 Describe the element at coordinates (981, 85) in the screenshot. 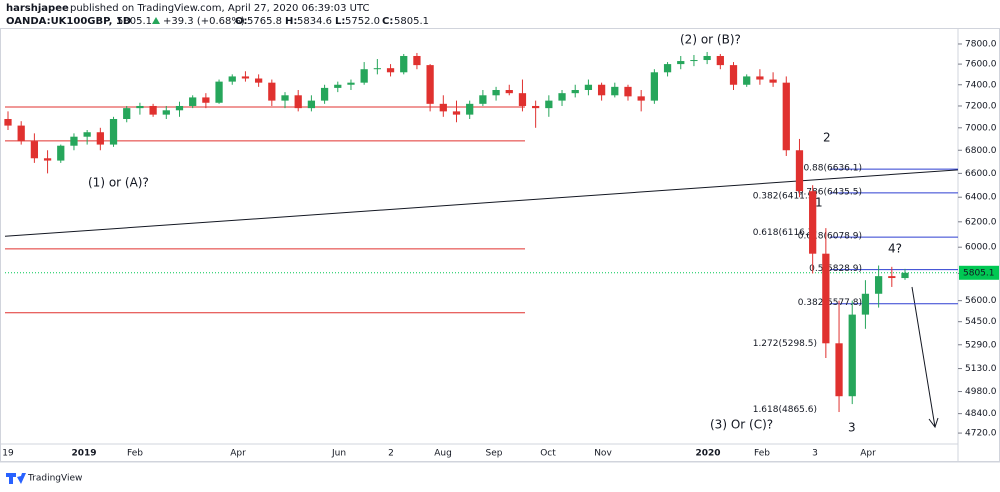

I see `y-tick-label: 7400.0` at that location.